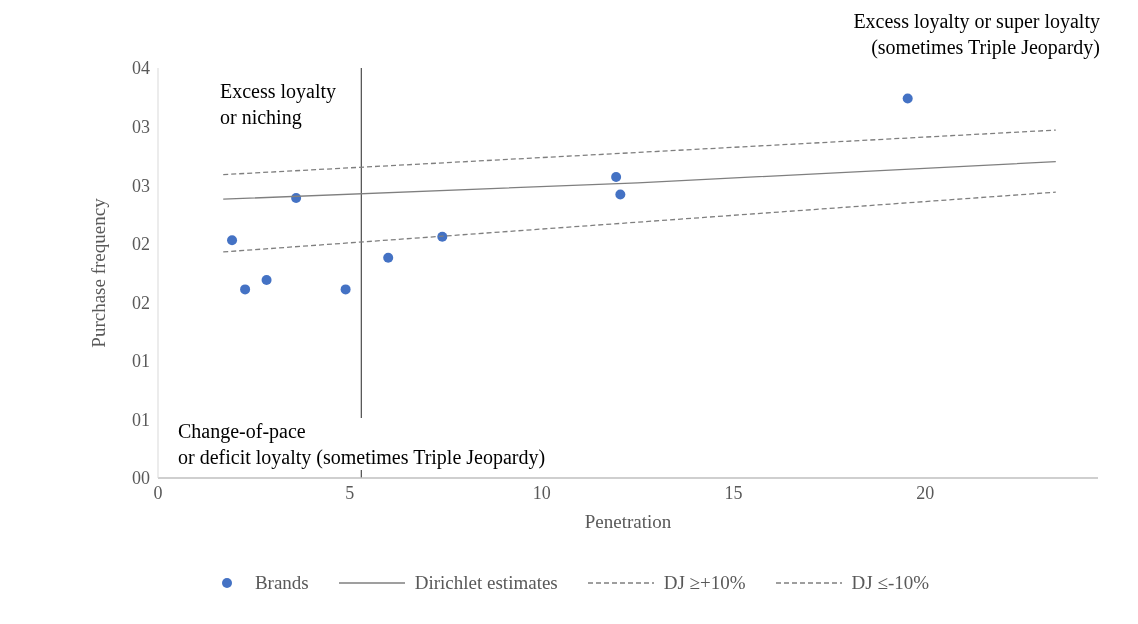 The width and height of the screenshot is (1138, 624). What do you see at coordinates (141, 68) in the screenshot?
I see `y-tick-label: 04` at bounding box center [141, 68].